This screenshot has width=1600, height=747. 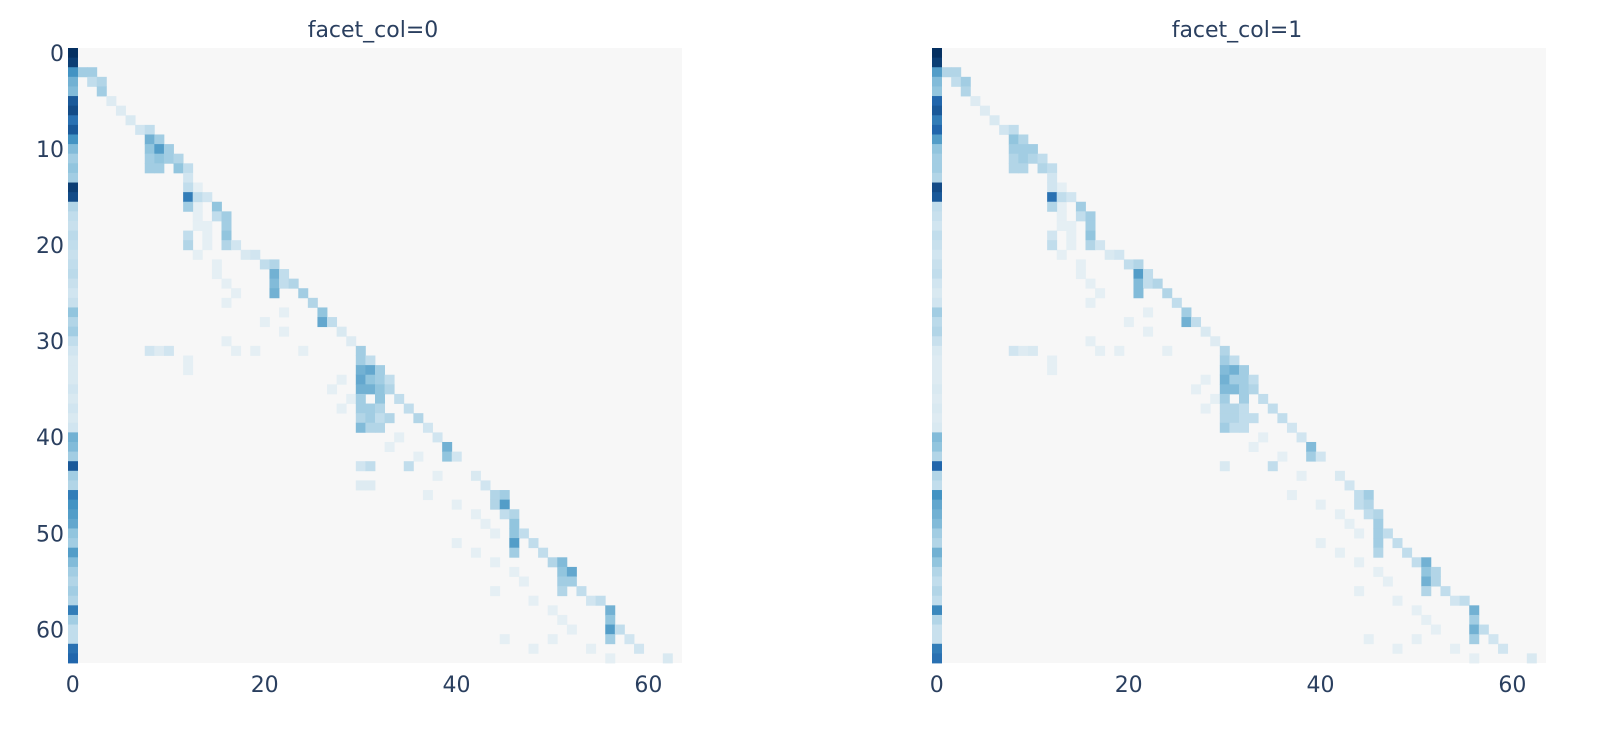 I want to click on x-tick-label: 40, so click(x=457, y=685).